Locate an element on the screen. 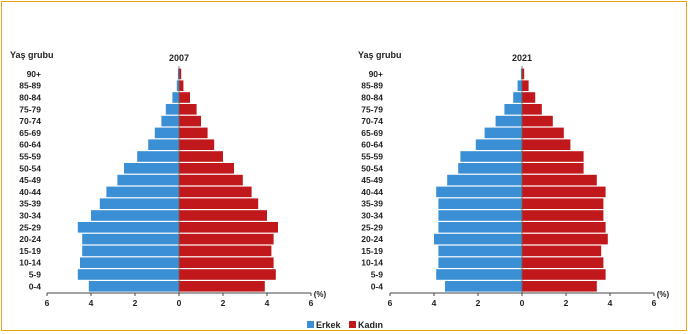 The width and height of the screenshot is (690, 334). y-axis-title: Yaş grubu is located at coordinates (380, 55).